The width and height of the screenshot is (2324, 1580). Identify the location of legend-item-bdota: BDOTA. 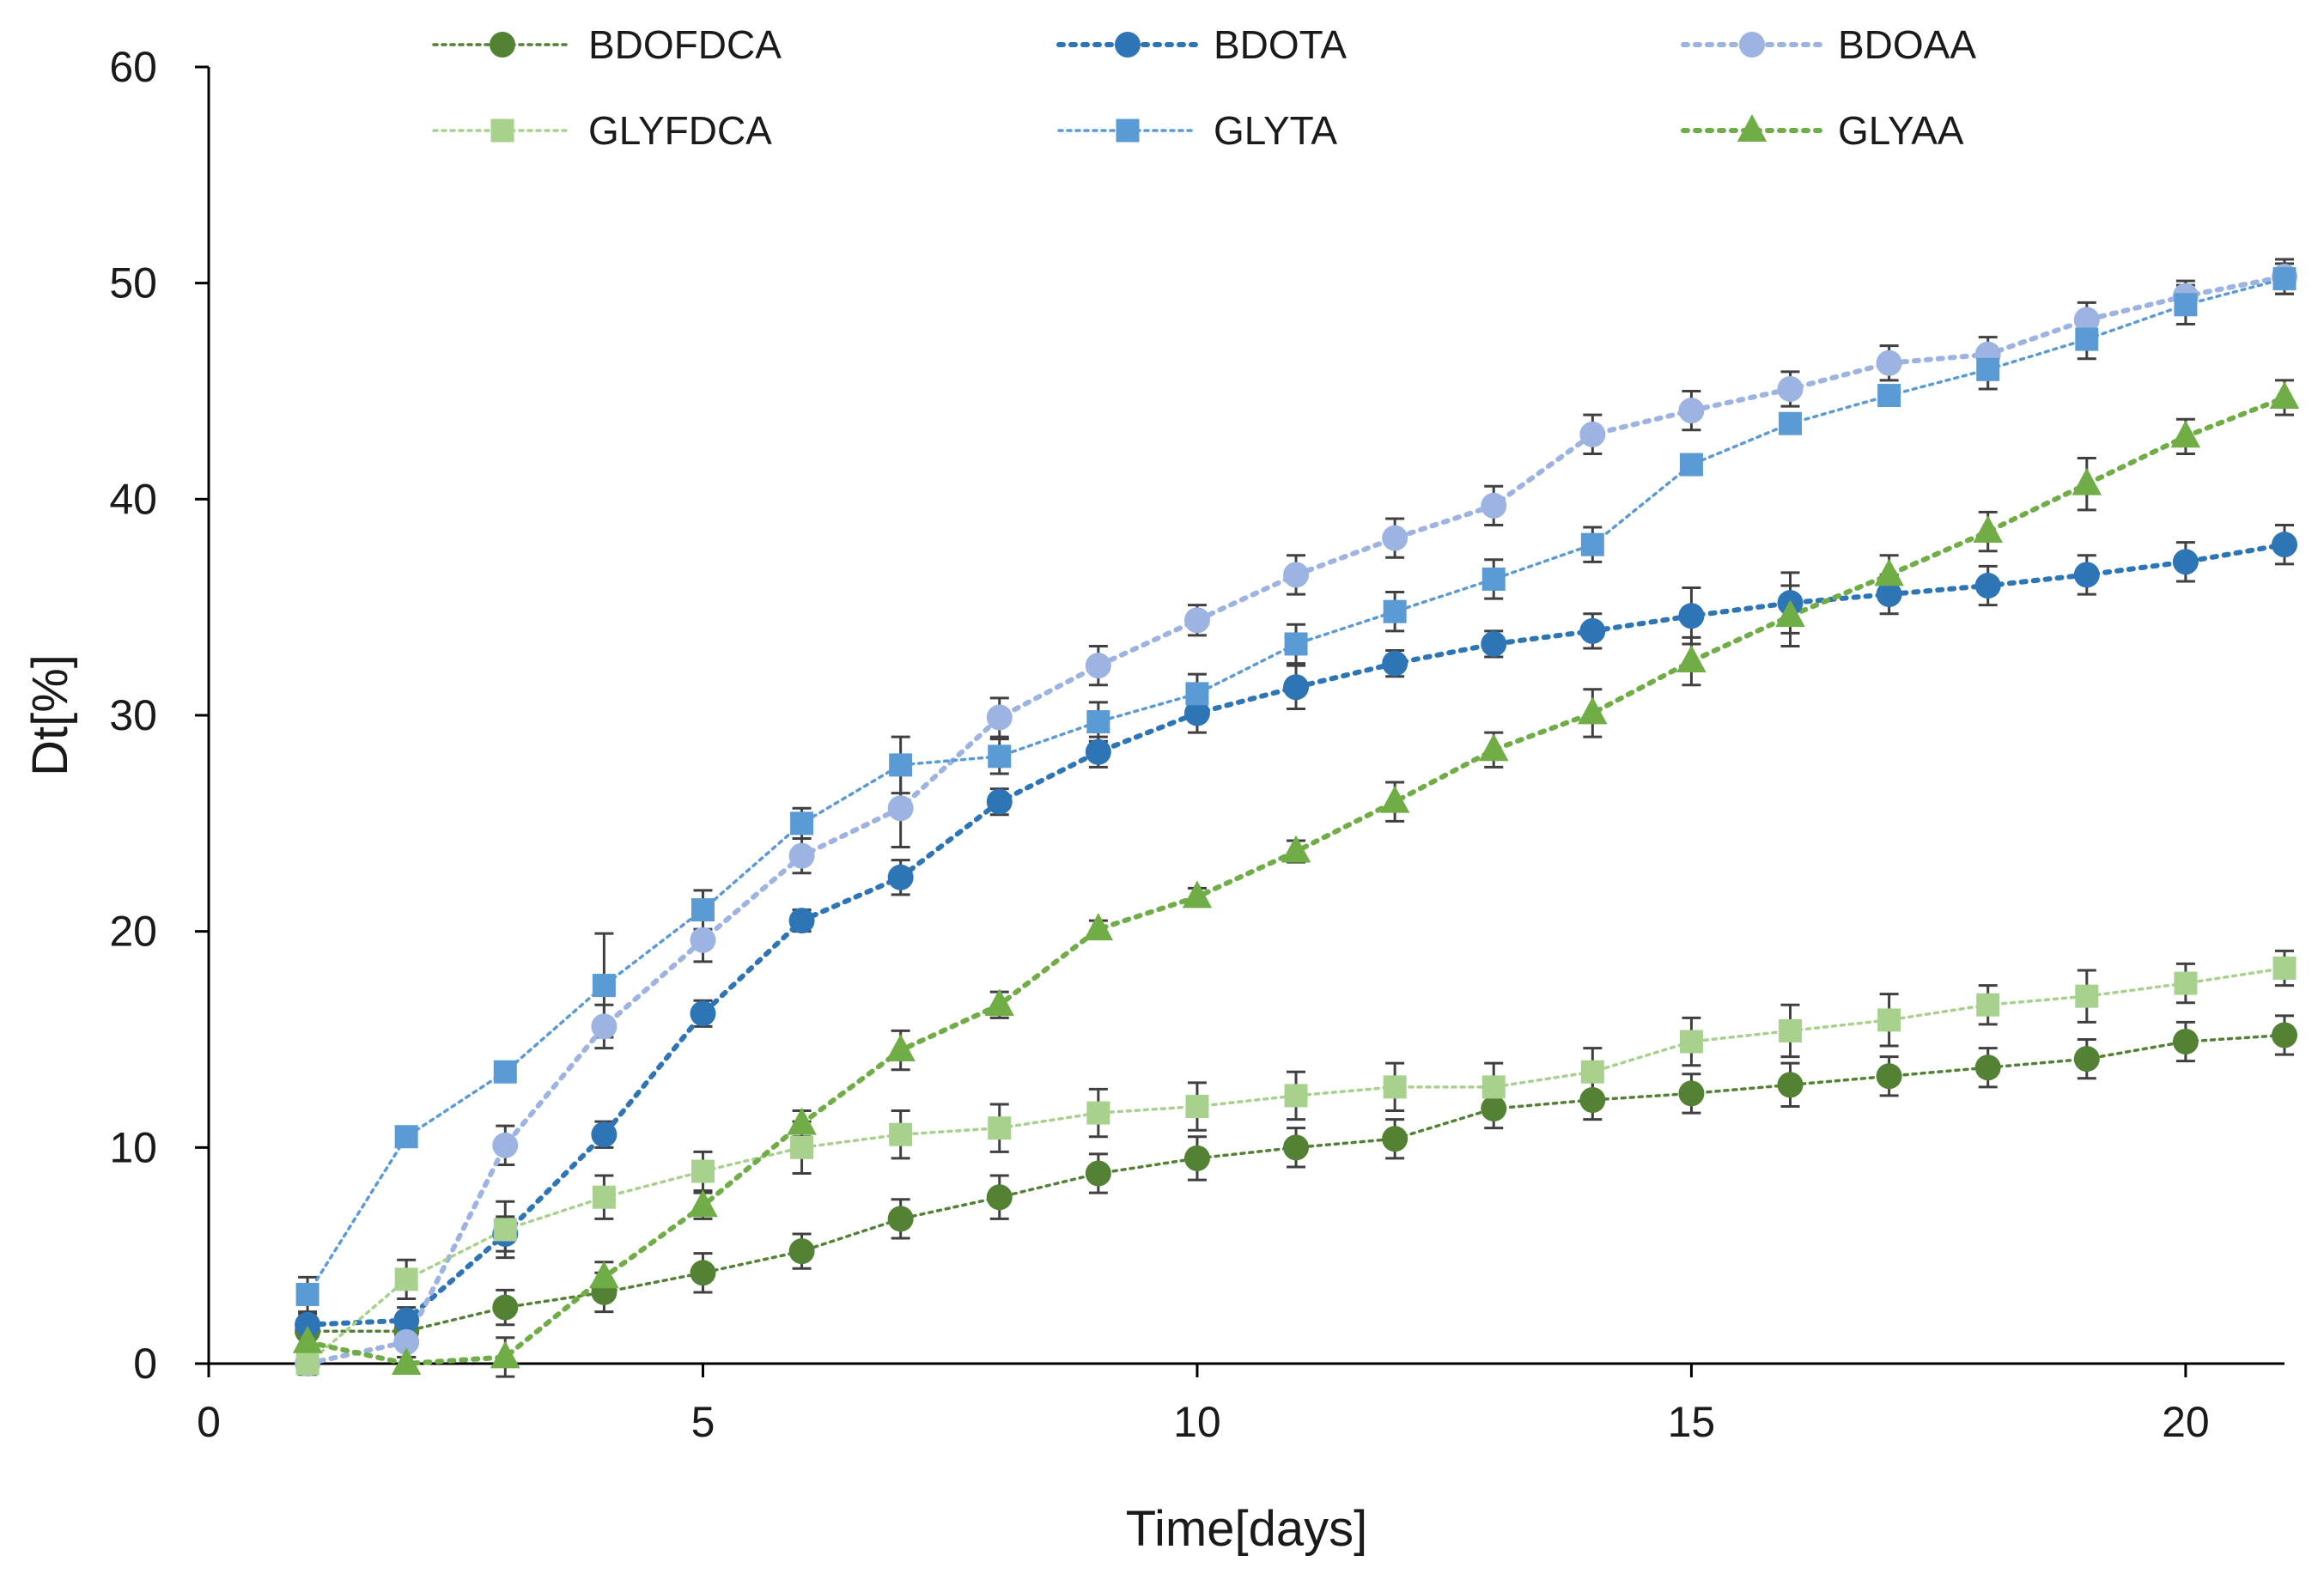
(1202, 45).